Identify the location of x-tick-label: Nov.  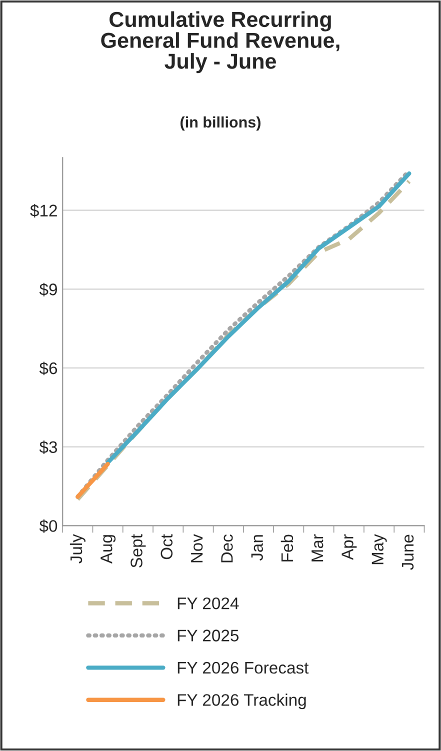
(197, 548).